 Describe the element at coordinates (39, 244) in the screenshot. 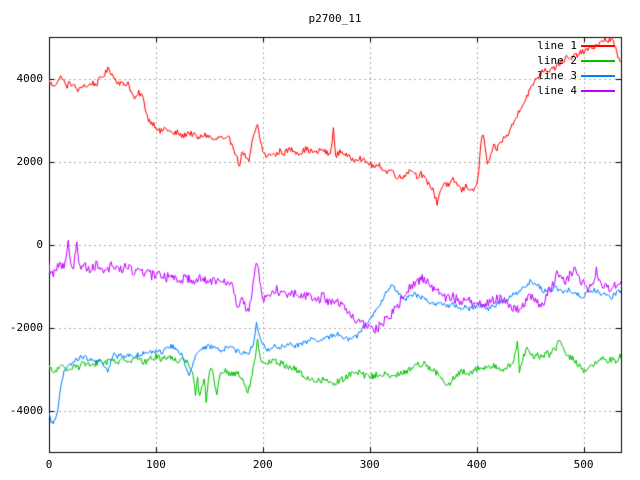

I see `y-tick-label: 0` at that location.